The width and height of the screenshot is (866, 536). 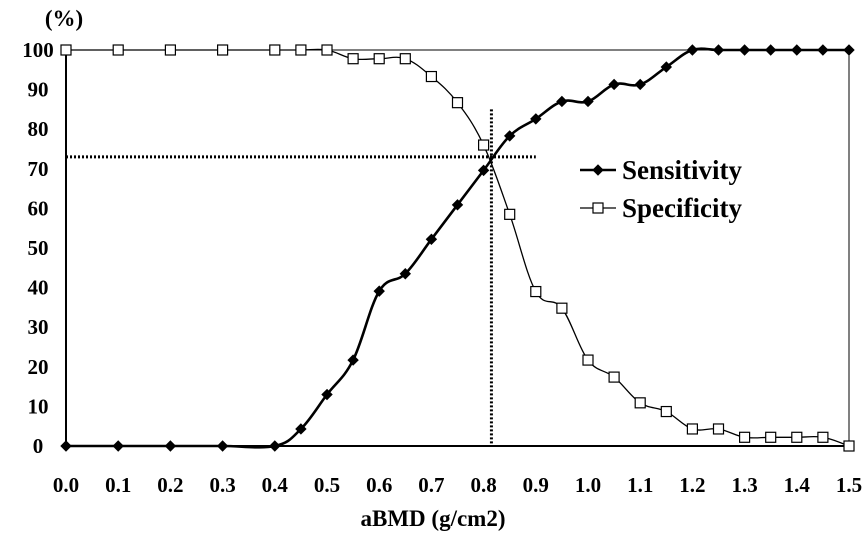 What do you see at coordinates (170, 485) in the screenshot?
I see `x-tick-label: 0.2` at bounding box center [170, 485].